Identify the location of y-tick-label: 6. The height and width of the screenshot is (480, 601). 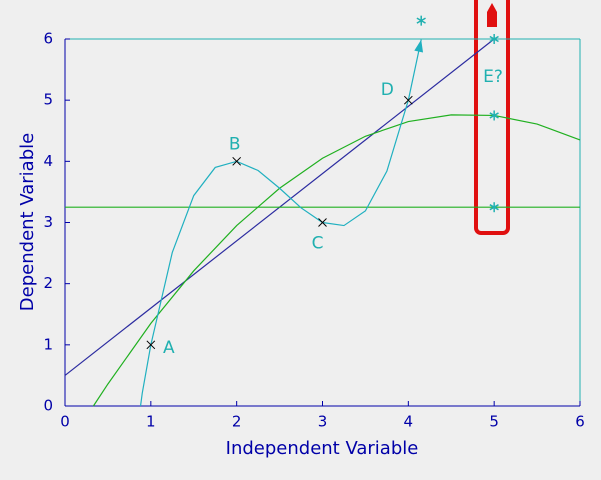
(48, 39).